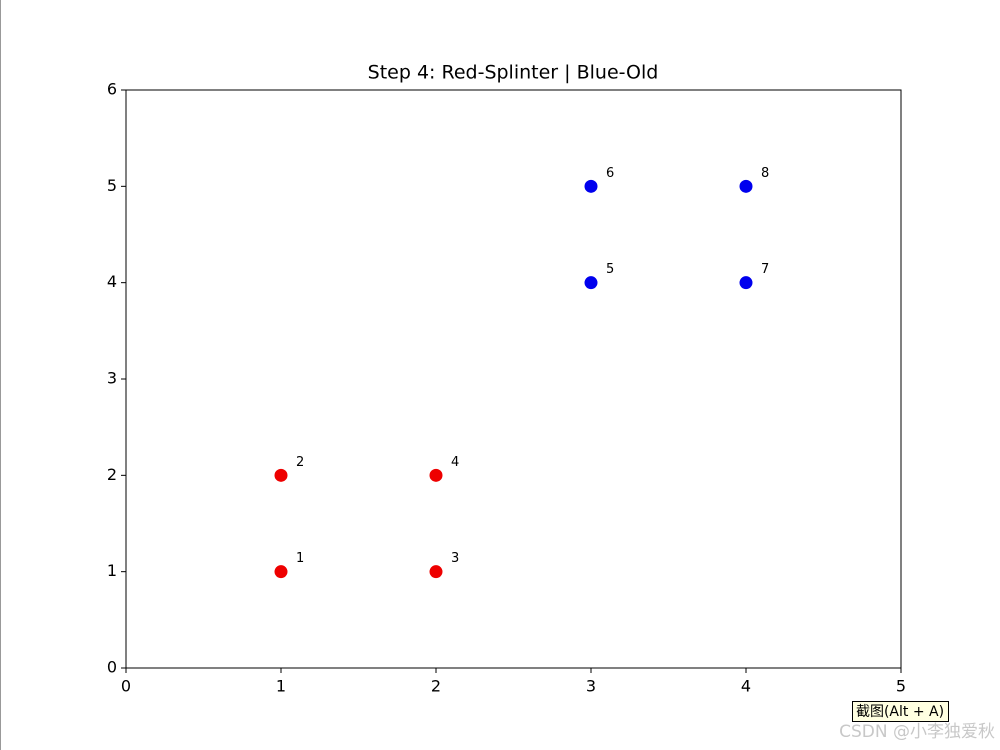 Image resolution: width=1000 pixels, height=750 pixels. I want to click on tooltip: 截图(Alt + A), so click(900, 711).